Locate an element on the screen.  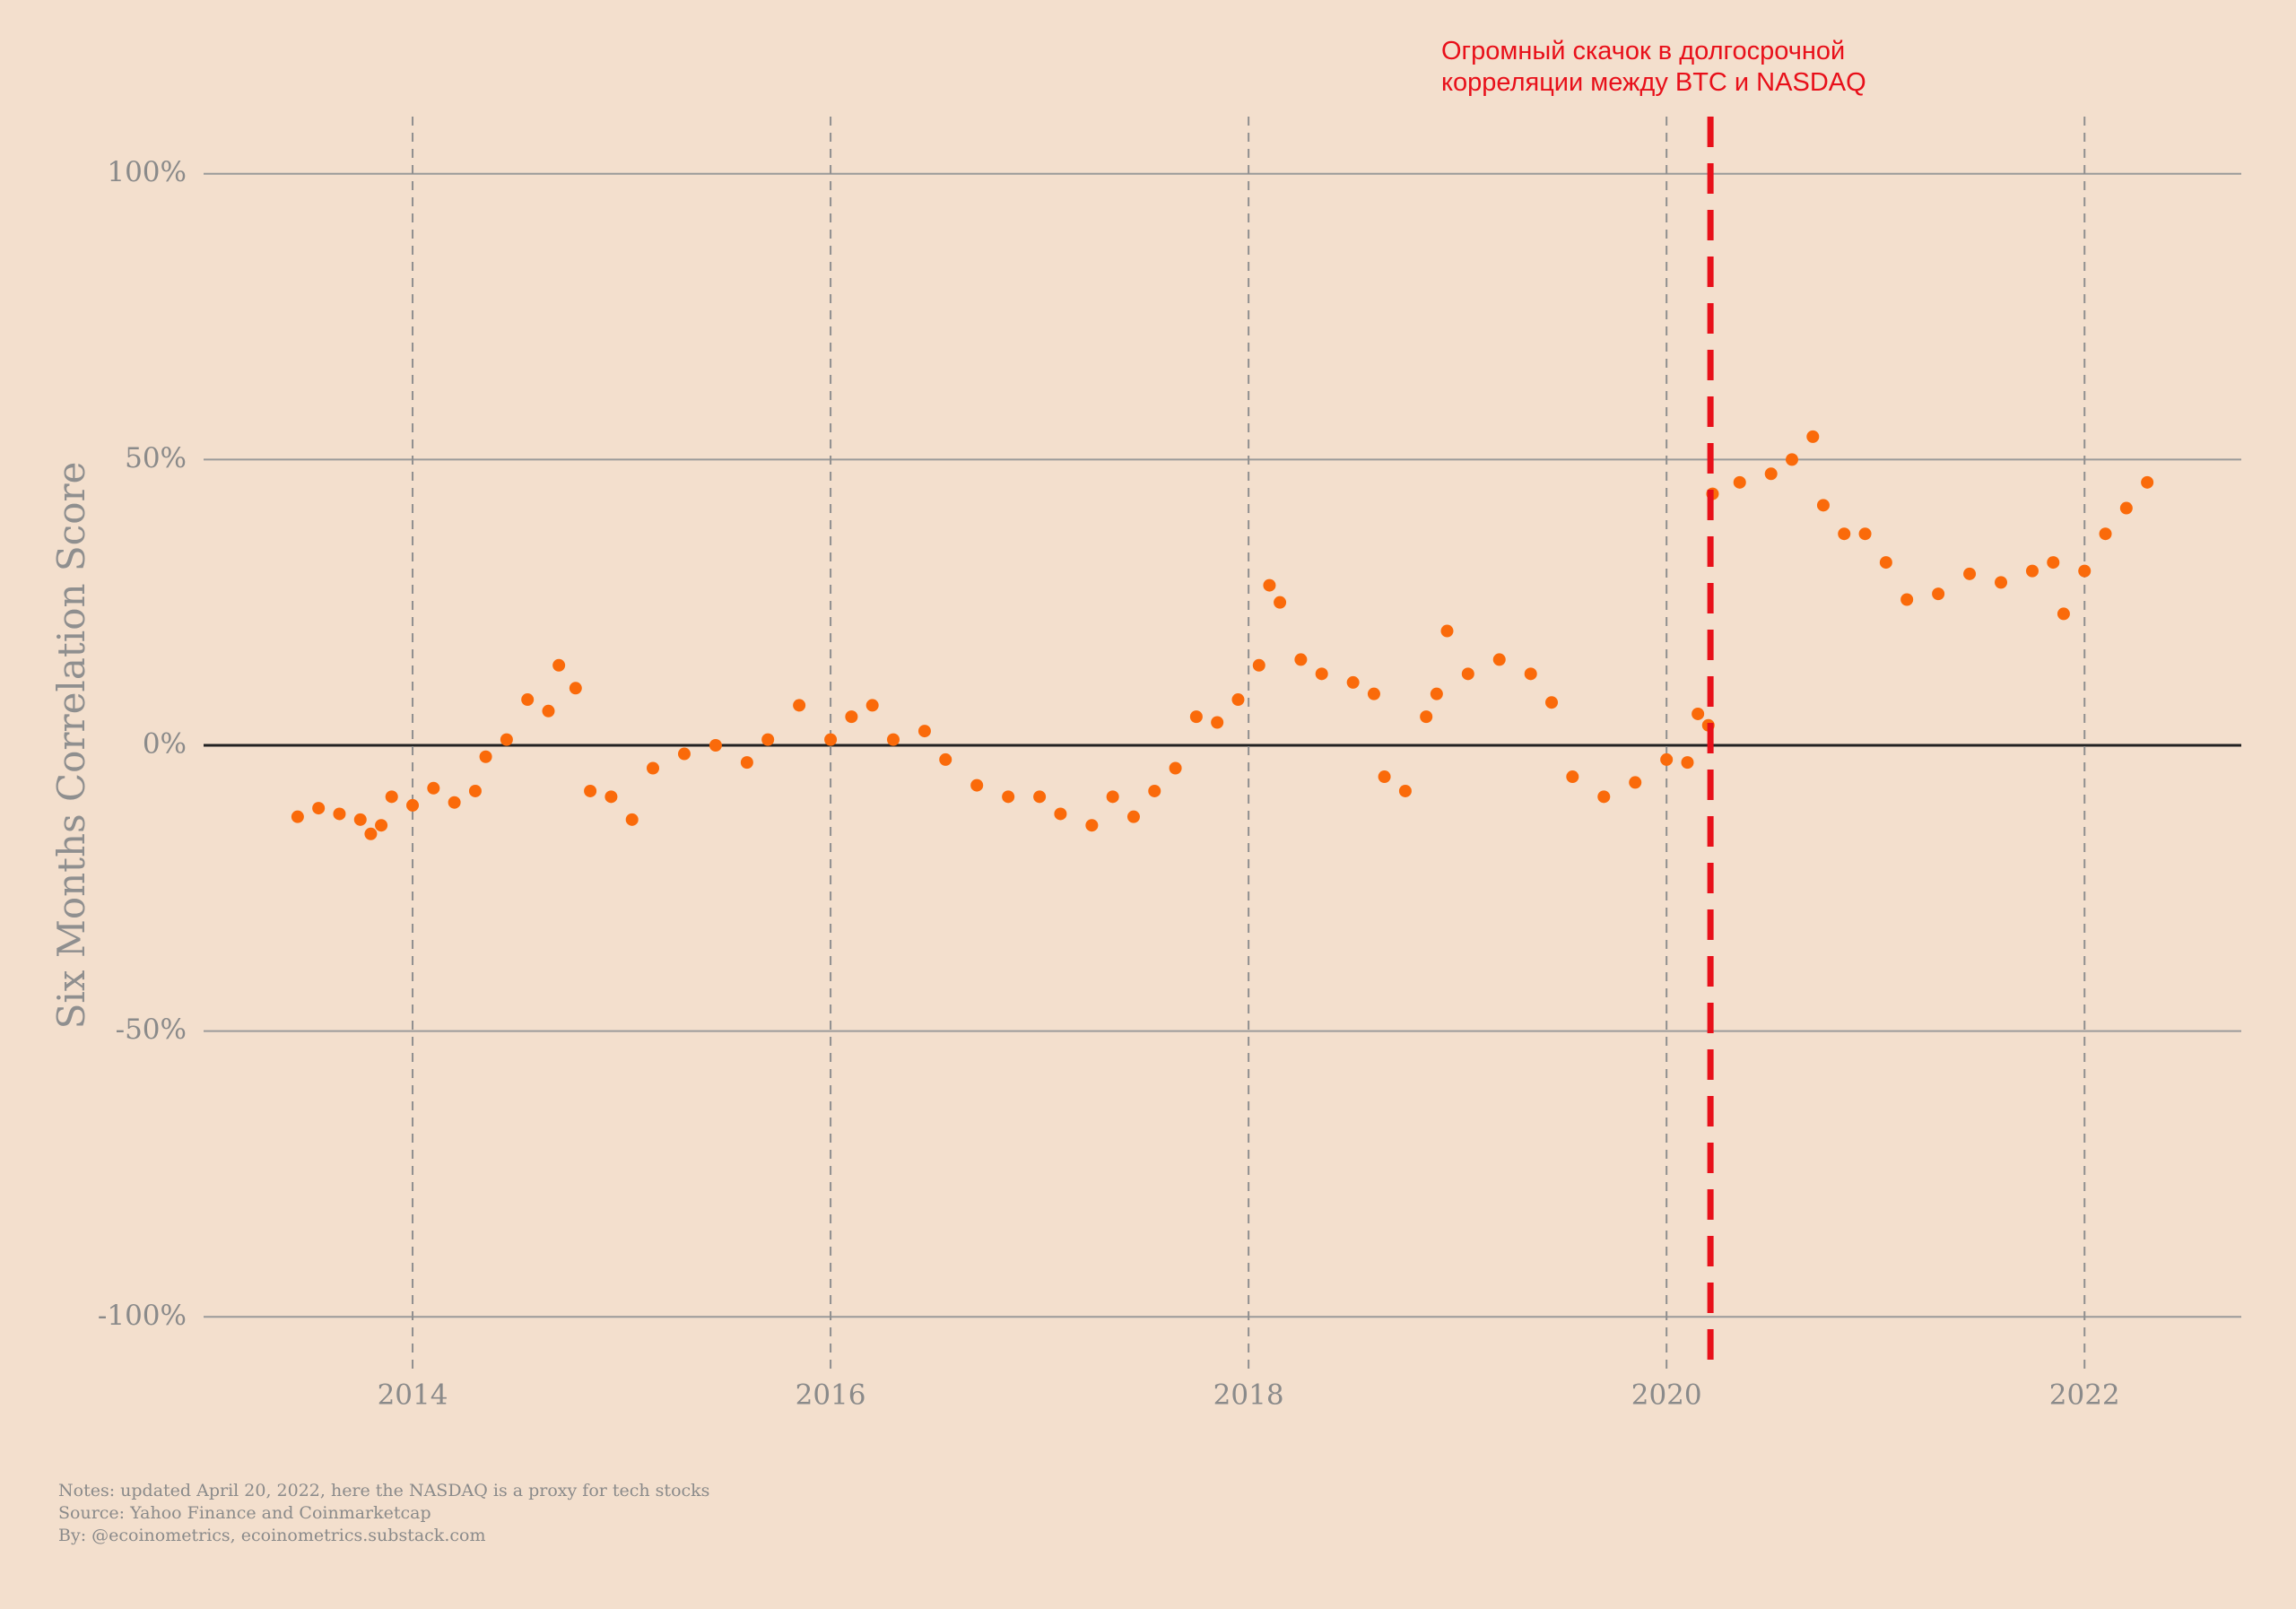
y-tick-label: 0% is located at coordinates (165, 744).